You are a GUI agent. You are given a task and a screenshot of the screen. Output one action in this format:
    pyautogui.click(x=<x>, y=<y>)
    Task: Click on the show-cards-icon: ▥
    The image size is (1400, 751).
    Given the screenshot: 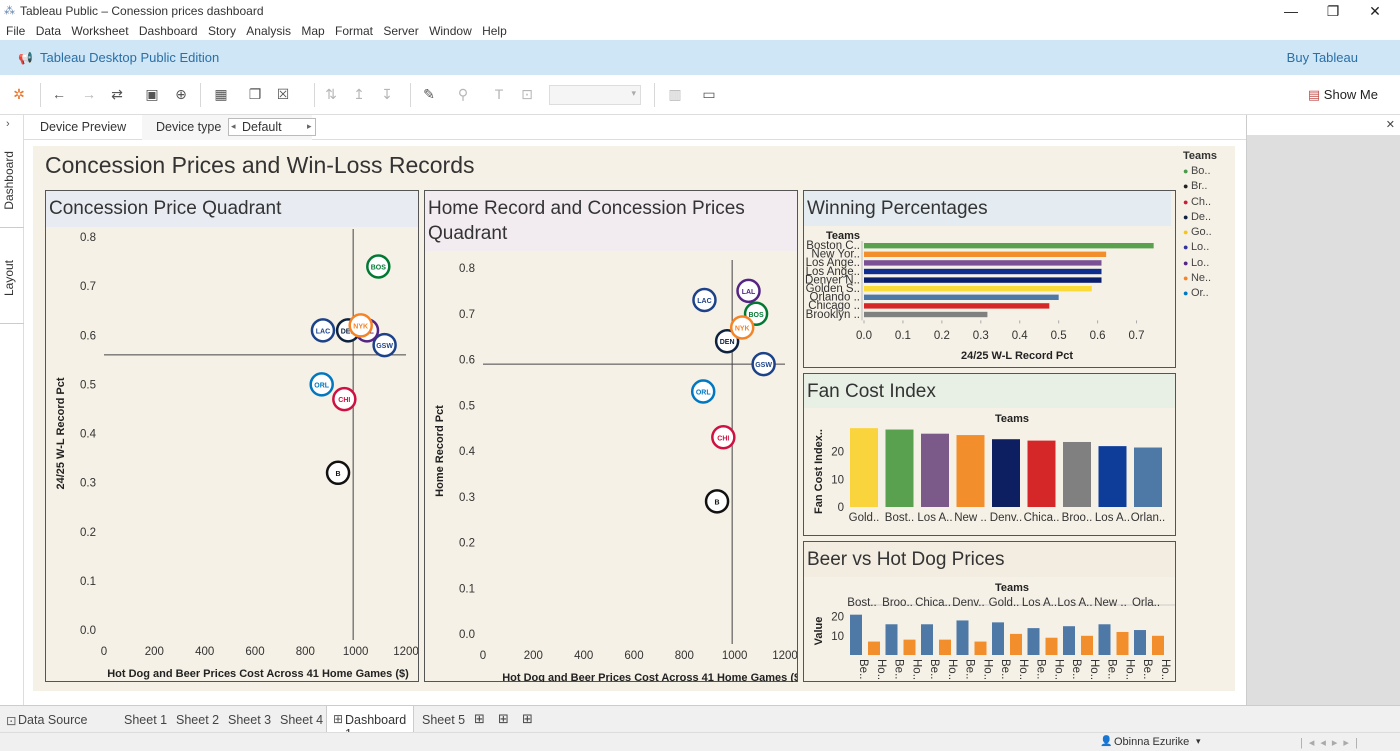 What is the action you would take?
    pyautogui.click(x=675, y=94)
    